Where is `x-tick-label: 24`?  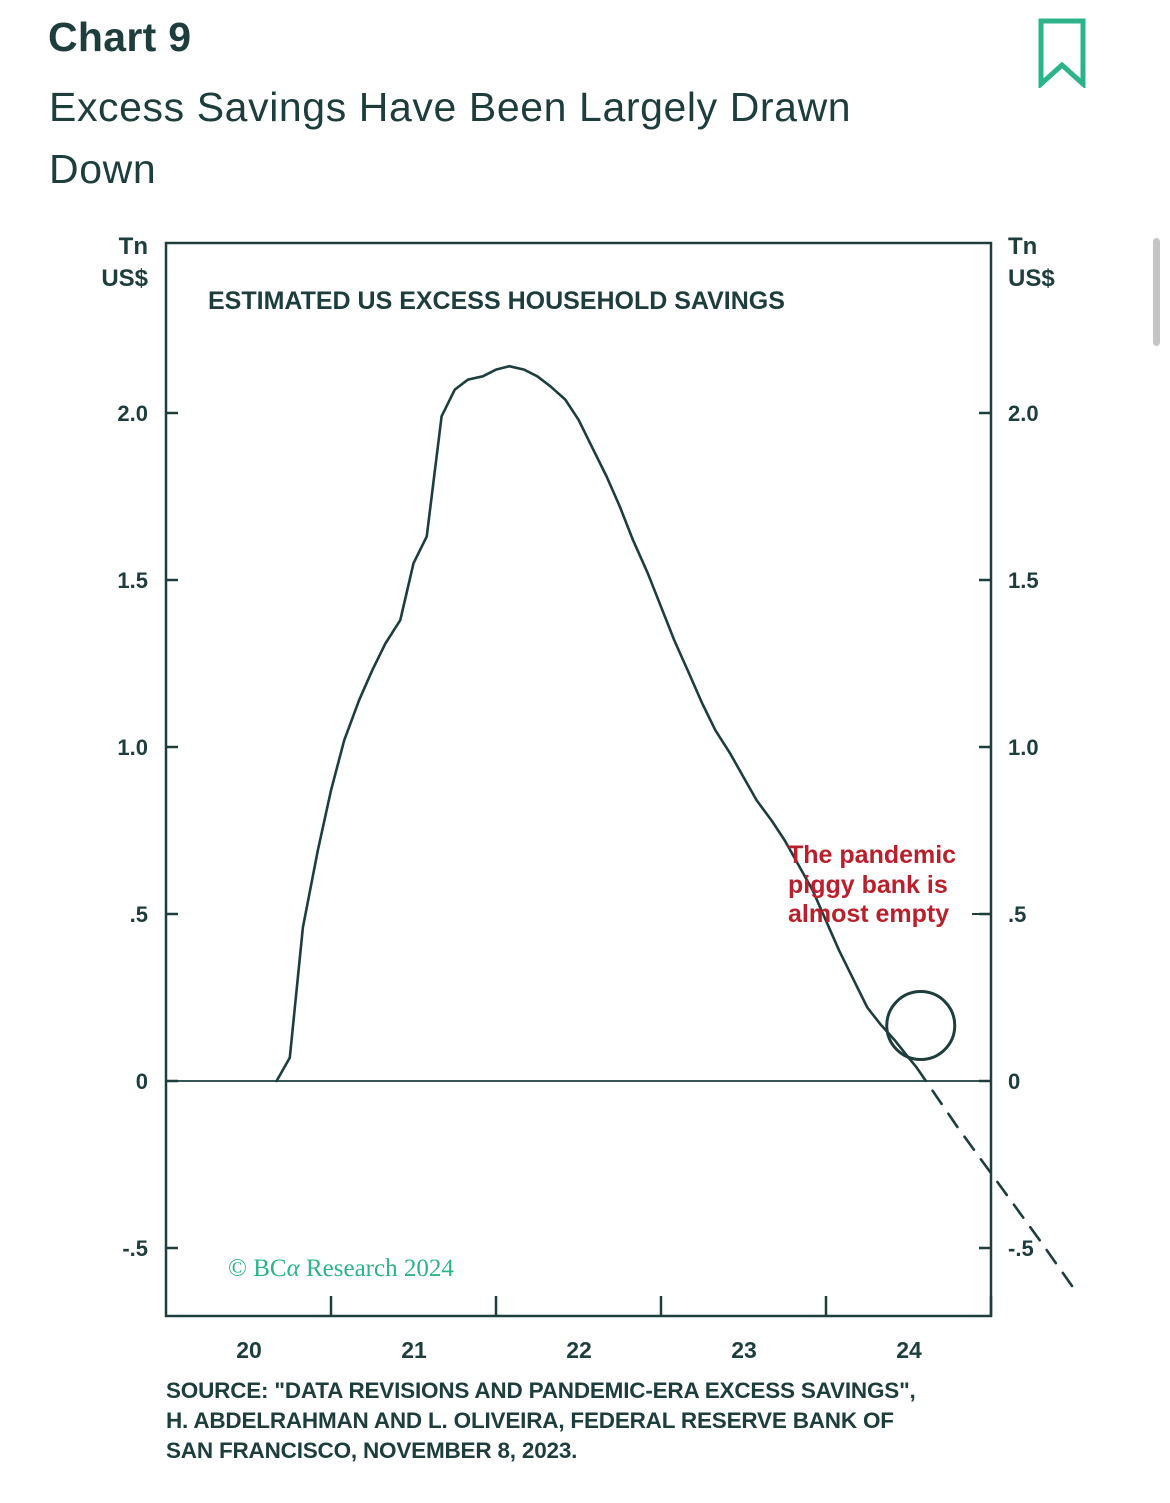
x-tick-label: 24 is located at coordinates (909, 1350).